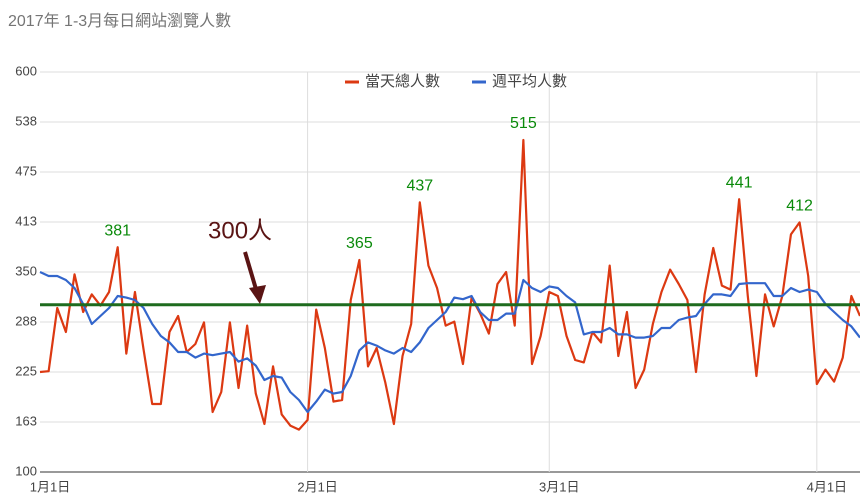 The height and width of the screenshot is (502, 860). I want to click on data-label: 412, so click(799, 206).